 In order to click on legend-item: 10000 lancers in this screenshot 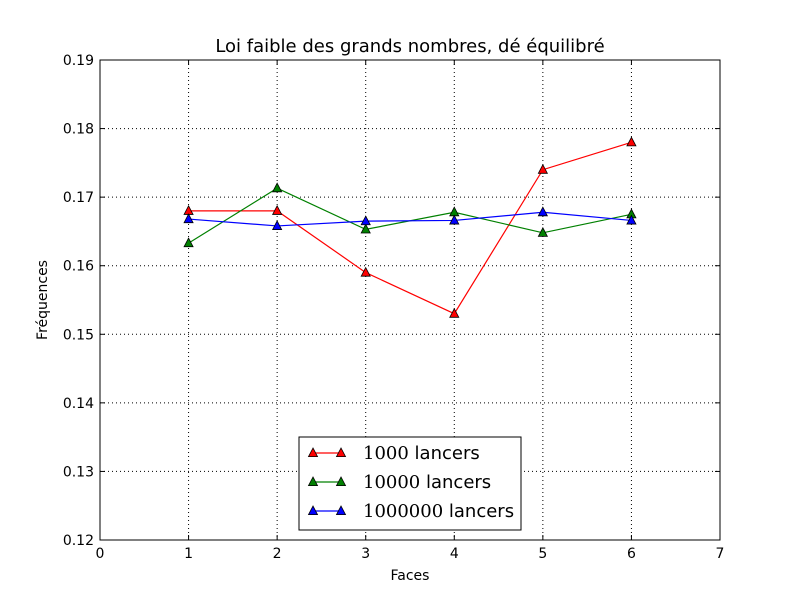, I will do `click(399, 482)`.